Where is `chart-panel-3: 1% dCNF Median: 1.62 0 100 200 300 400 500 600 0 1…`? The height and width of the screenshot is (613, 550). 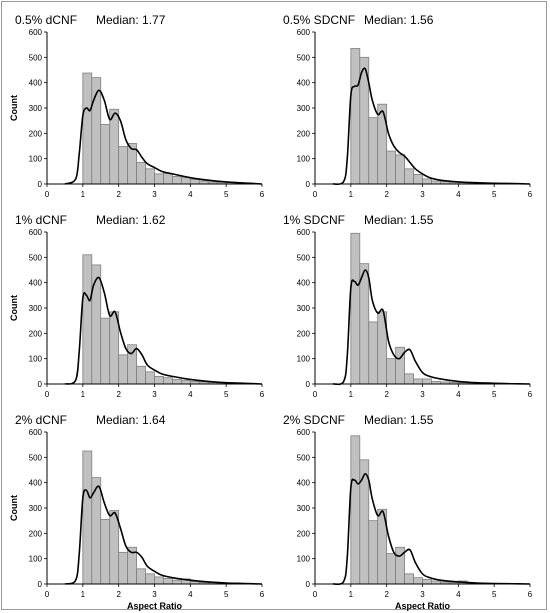 chart-panel-3: 1% dCNF Median: 1.62 0 100 200 300 400 500 600 0 1… is located at coordinates (137, 306).